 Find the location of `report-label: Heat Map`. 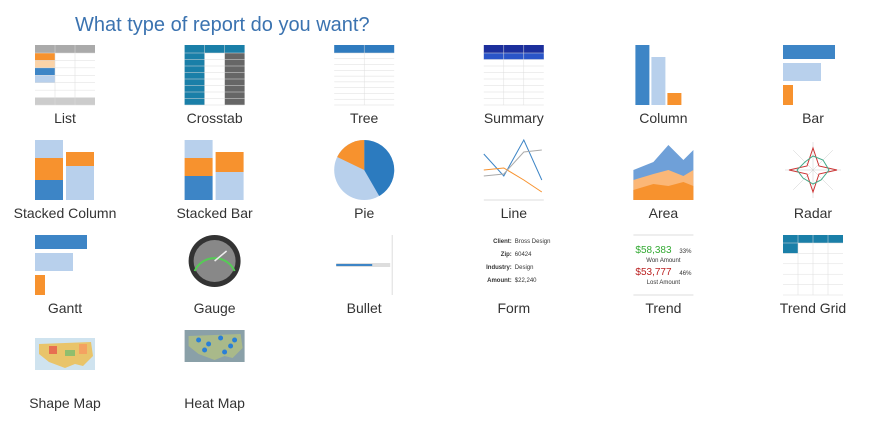

report-label: Heat Map is located at coordinates (214, 403).